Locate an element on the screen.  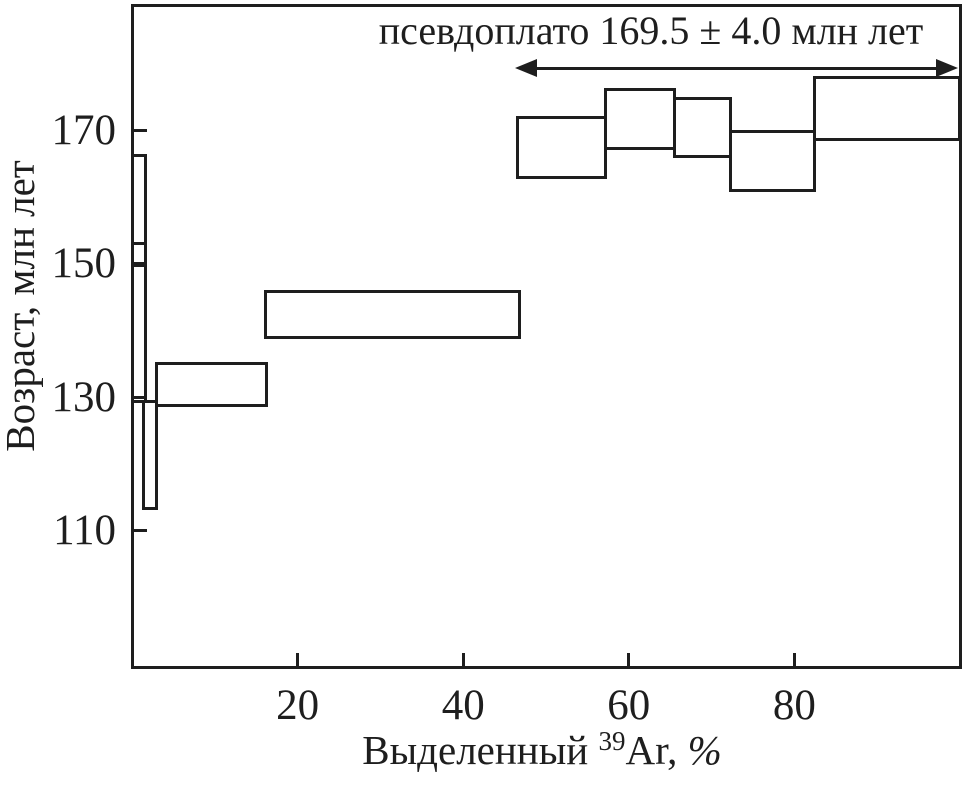
plateau-annotation: псевдоплато 169.5 ± 4.0 млн лет is located at coordinates (651, 30).